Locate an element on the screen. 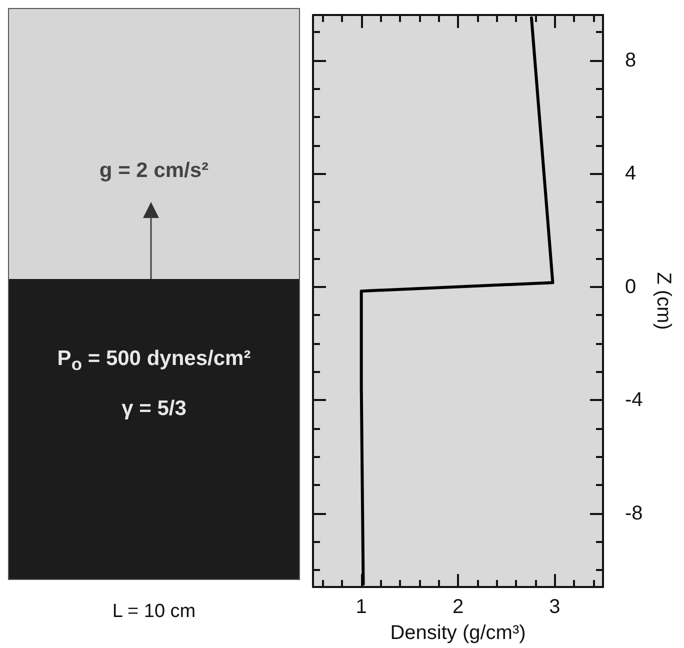 This screenshot has height=648, width=684. text: P$_{o}$ = 500 dynes/cm² is located at coordinates (154, 361).